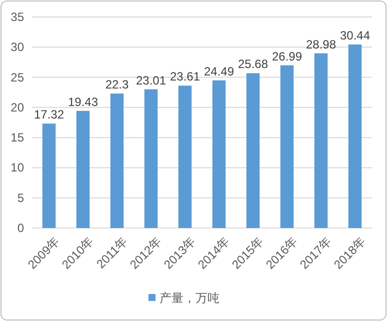 The width and height of the screenshot is (387, 321). Describe the element at coordinates (20, 228) in the screenshot. I see `y-tick-label: 0` at that location.